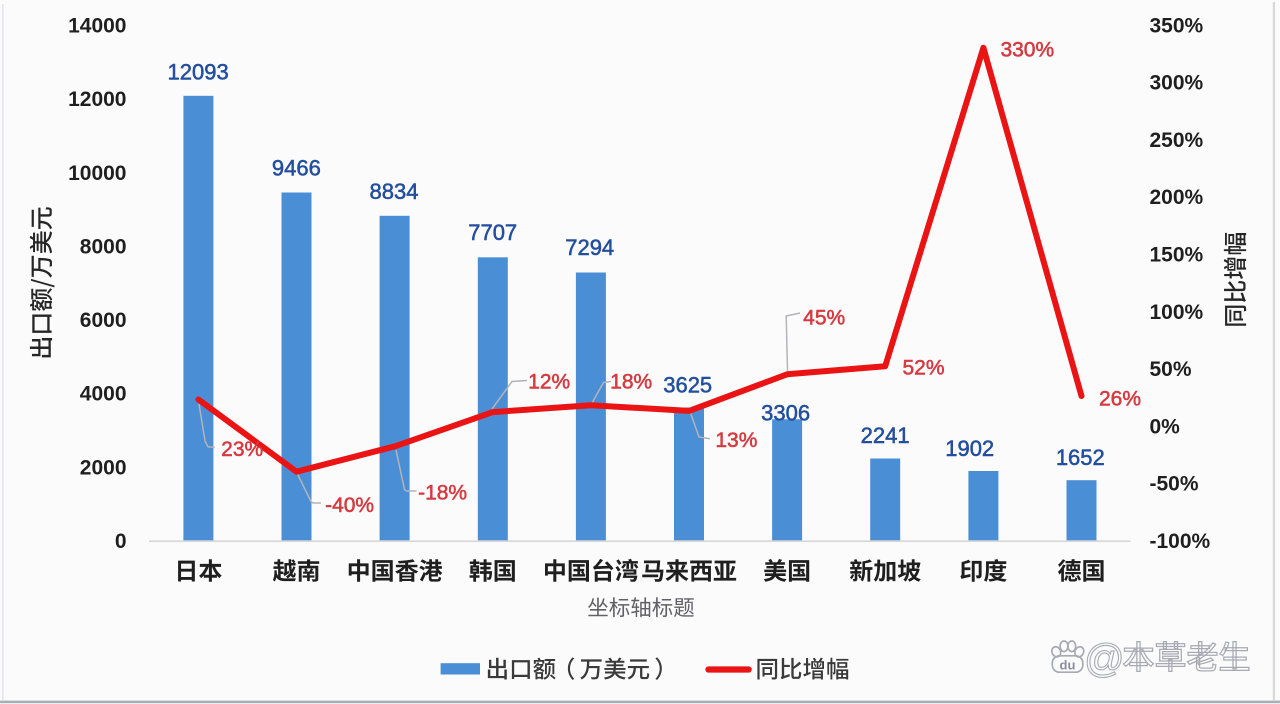 The image size is (1280, 704). I want to click on svg-text: 1902, so click(969, 448).